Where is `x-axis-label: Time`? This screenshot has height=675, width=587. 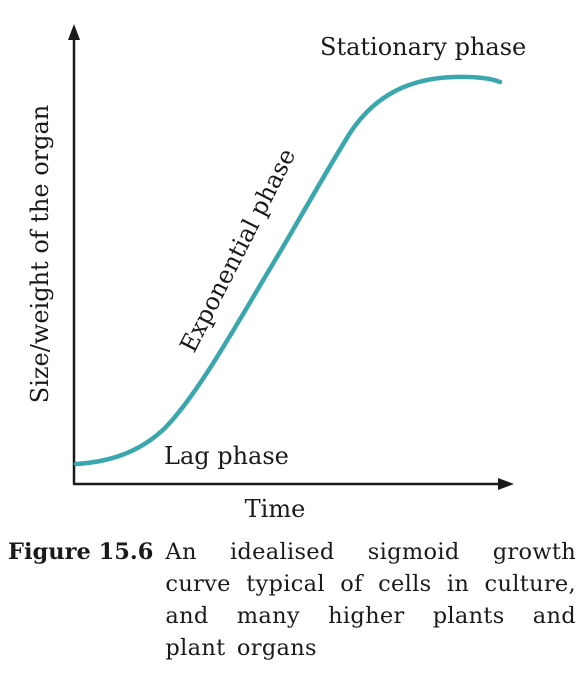
x-axis-label: Time is located at coordinates (275, 509).